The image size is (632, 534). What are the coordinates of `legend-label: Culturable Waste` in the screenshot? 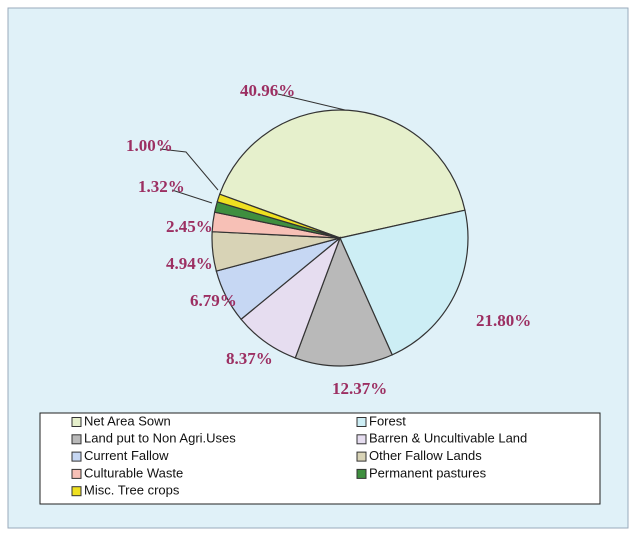 It's located at (133, 472).